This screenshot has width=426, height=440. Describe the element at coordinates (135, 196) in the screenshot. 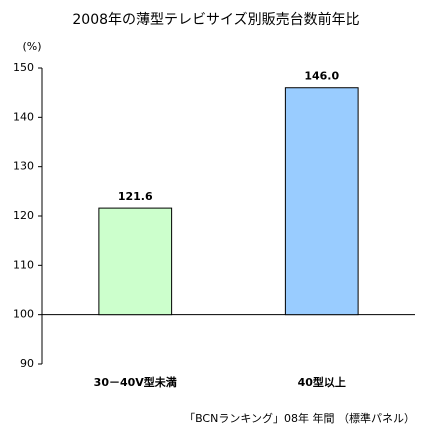

I see `value-label: 121.6` at that location.